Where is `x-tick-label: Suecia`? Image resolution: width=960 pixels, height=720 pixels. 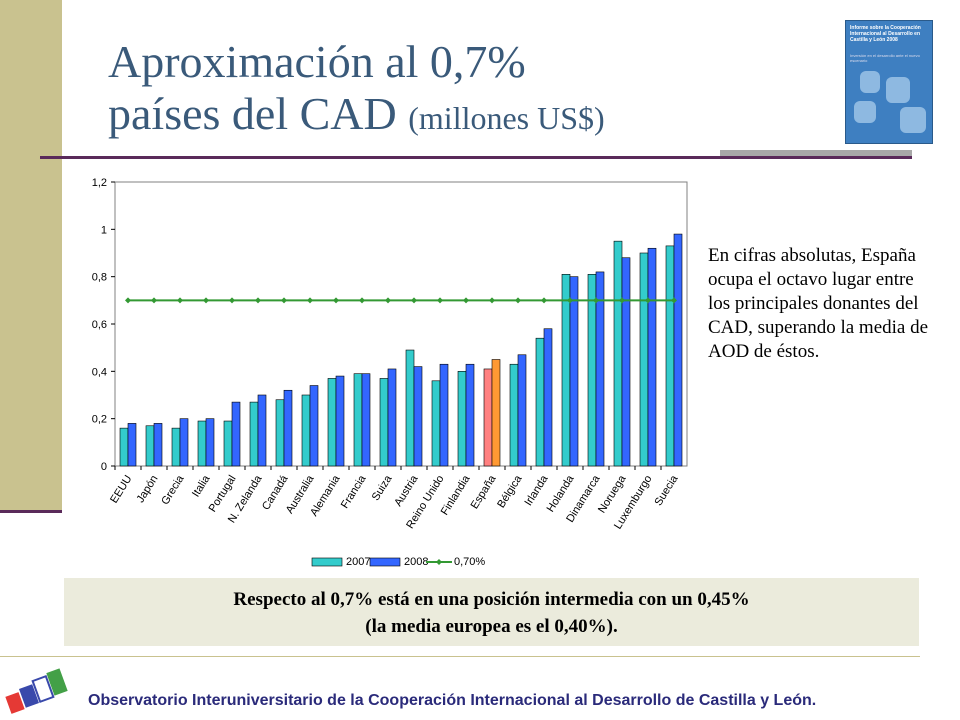 x-tick-label: Suecia is located at coordinates (667, 490).